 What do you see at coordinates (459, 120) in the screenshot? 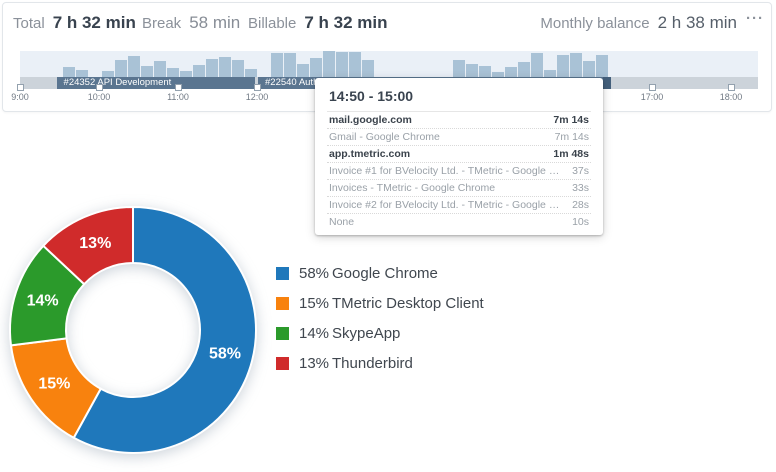
I see `tooltip-row: mail.google.com 7m 14s` at bounding box center [459, 120].